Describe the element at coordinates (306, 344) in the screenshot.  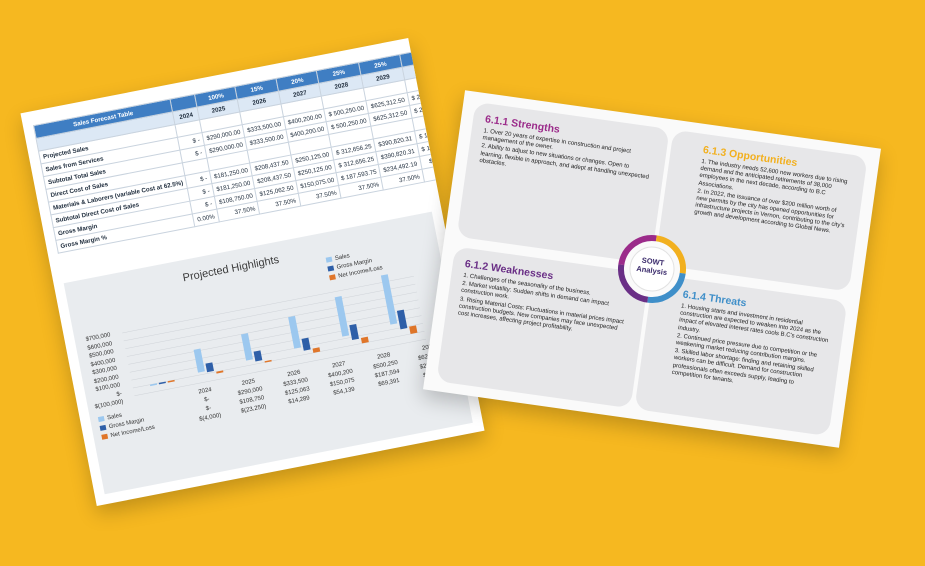
I see `bar-gross-margin-2027` at that location.